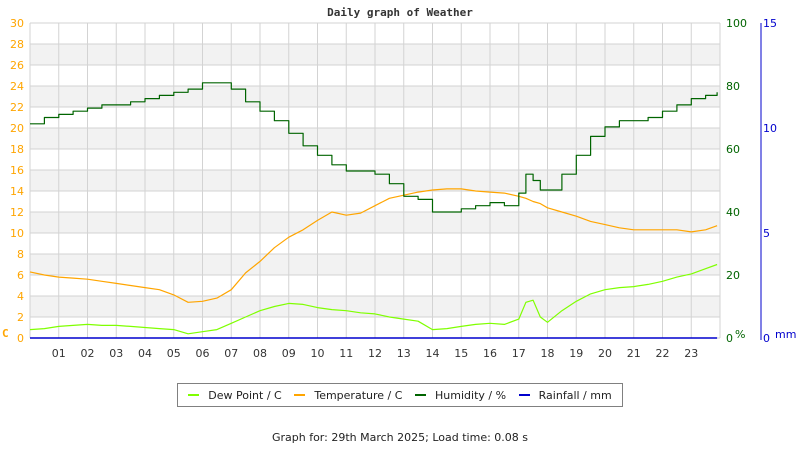 The width and height of the screenshot is (800, 450). I want to click on legend-item-temperature: Temperature / C, so click(348, 395).